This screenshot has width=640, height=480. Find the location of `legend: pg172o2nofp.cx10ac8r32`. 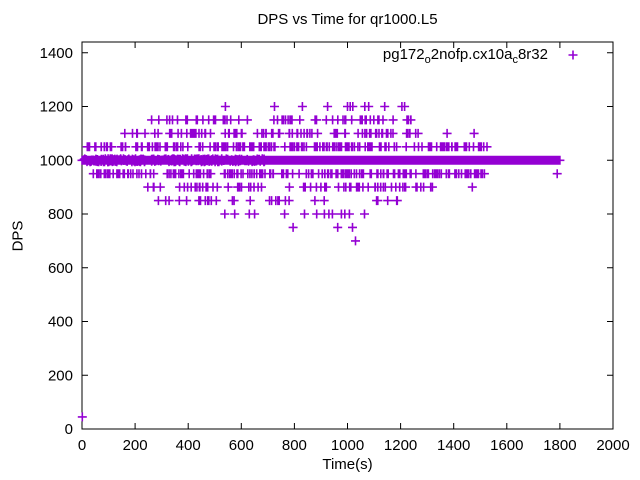

legend: pg172o2nofp.cx10ac8r32 is located at coordinates (465, 57).